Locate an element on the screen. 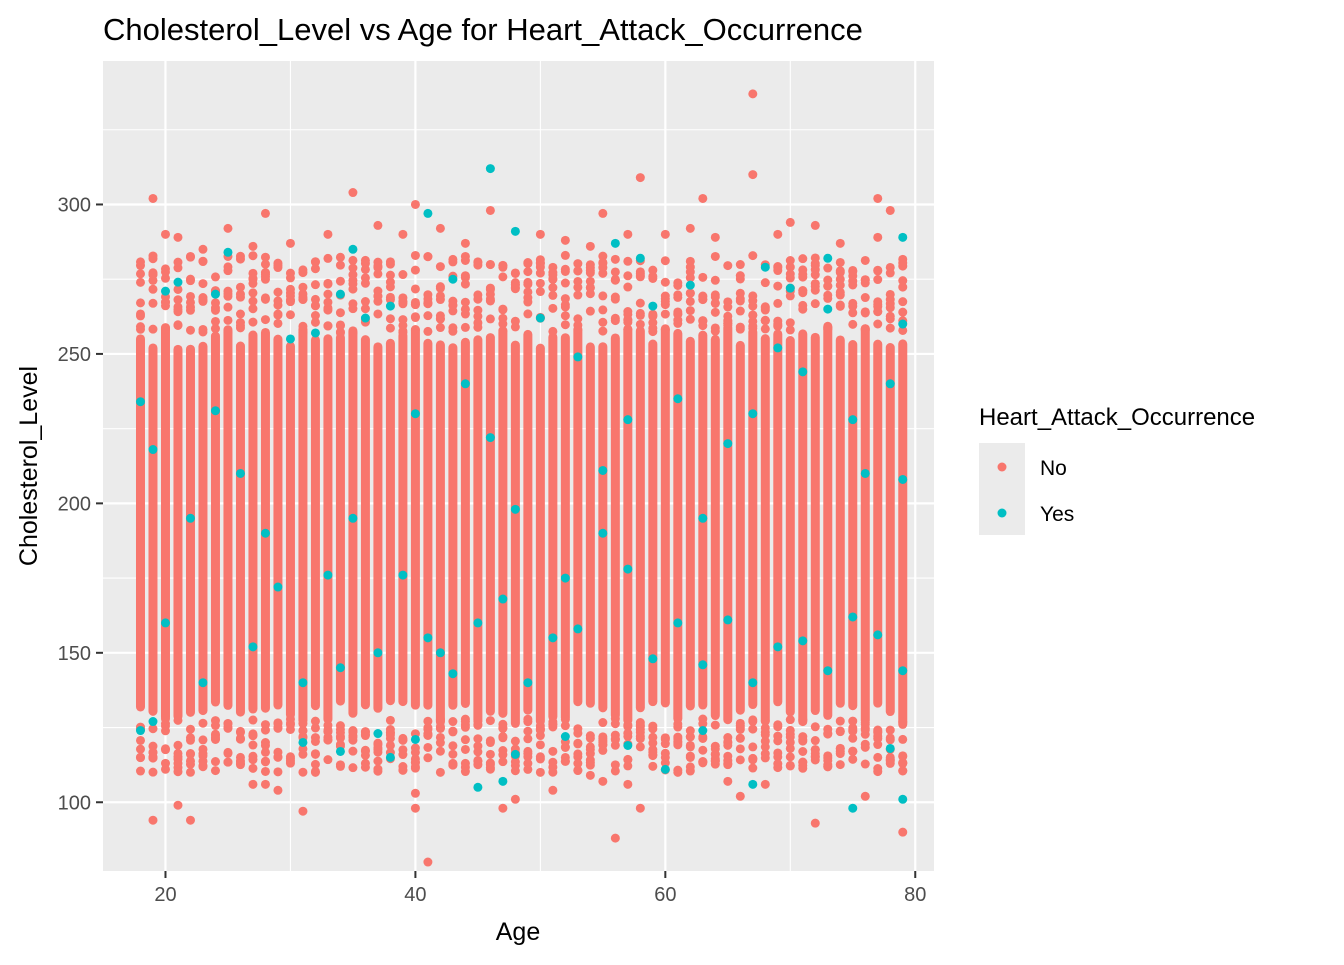  legend: Heart_Attack_Occurrence No Yes is located at coordinates (1117, 469).